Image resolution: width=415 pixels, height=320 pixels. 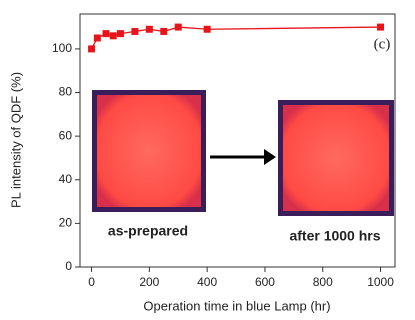 What do you see at coordinates (68, 266) in the screenshot?
I see `y-tick-label: 0` at bounding box center [68, 266].